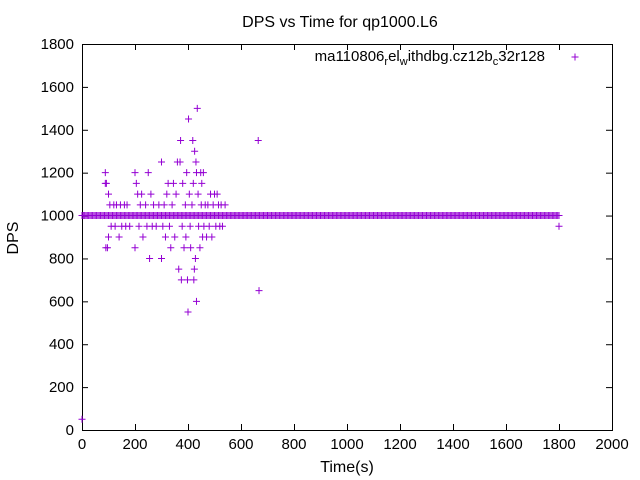 This screenshot has width=640, height=480. What do you see at coordinates (187, 444) in the screenshot?
I see `x-tick-label: 400` at bounding box center [187, 444].